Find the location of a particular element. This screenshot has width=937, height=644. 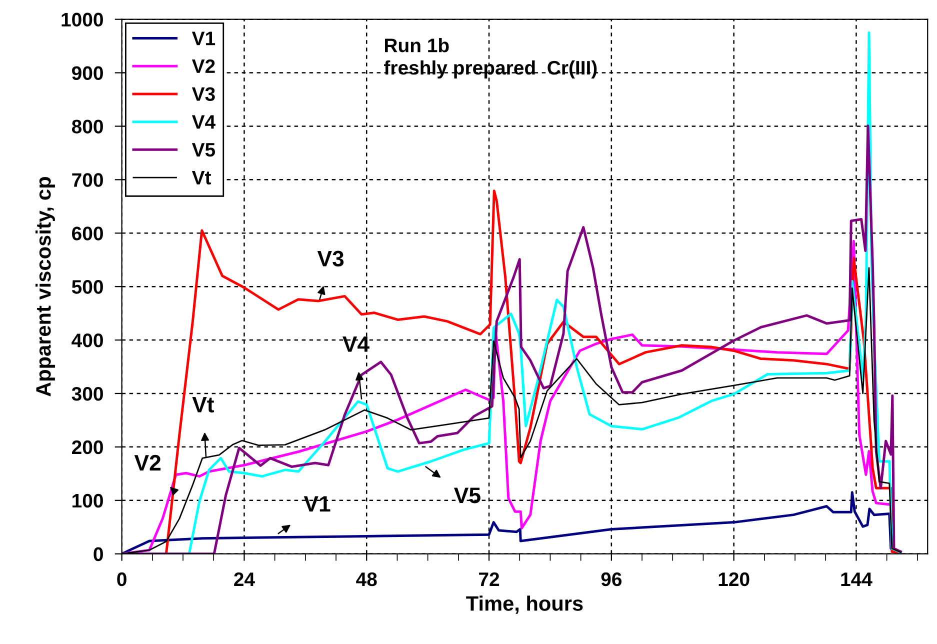

x-tick-label: 96 is located at coordinates (611, 579).